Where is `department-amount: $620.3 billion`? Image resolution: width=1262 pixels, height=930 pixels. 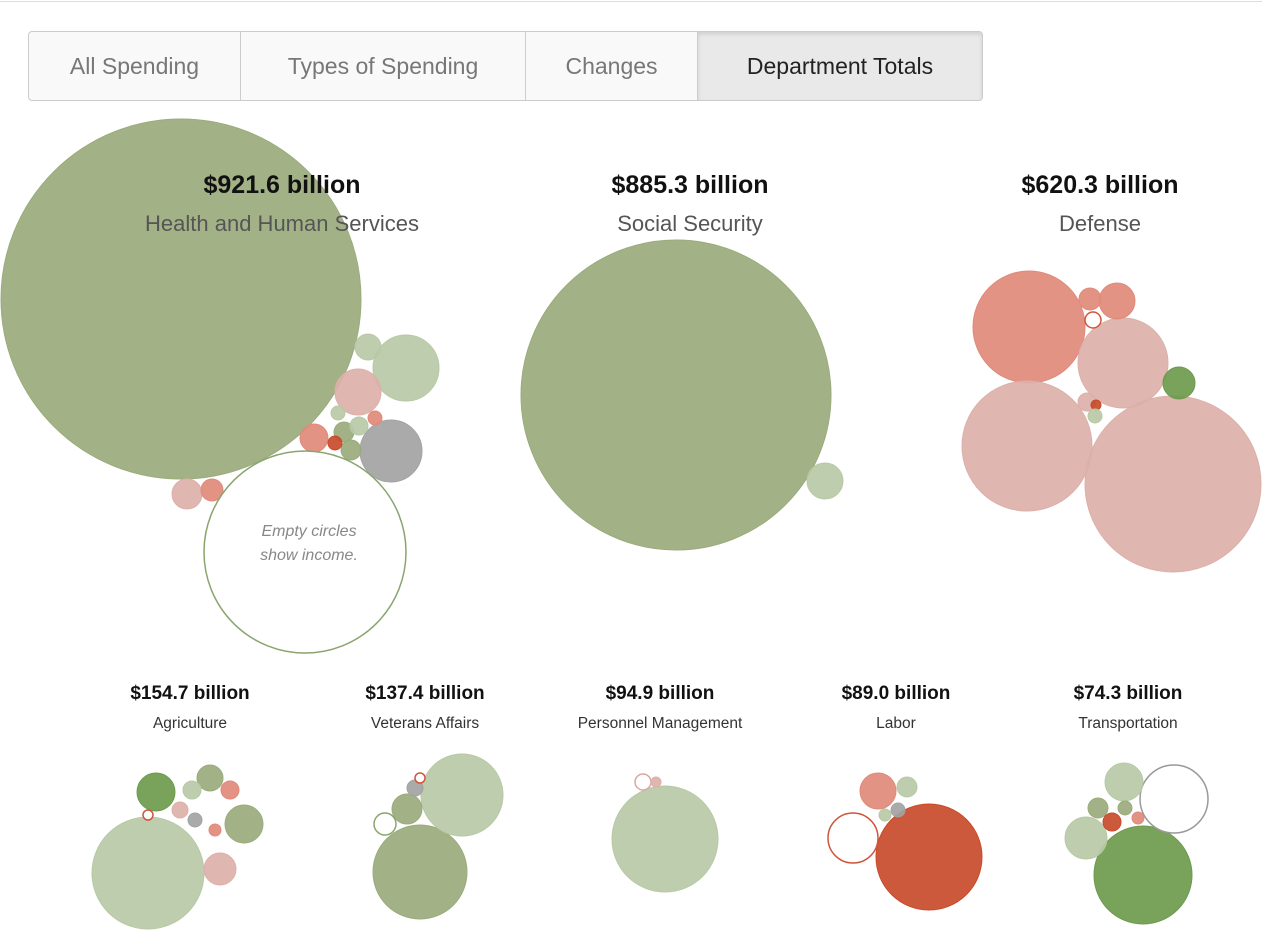 department-amount: $620.3 billion is located at coordinates (1099, 185).